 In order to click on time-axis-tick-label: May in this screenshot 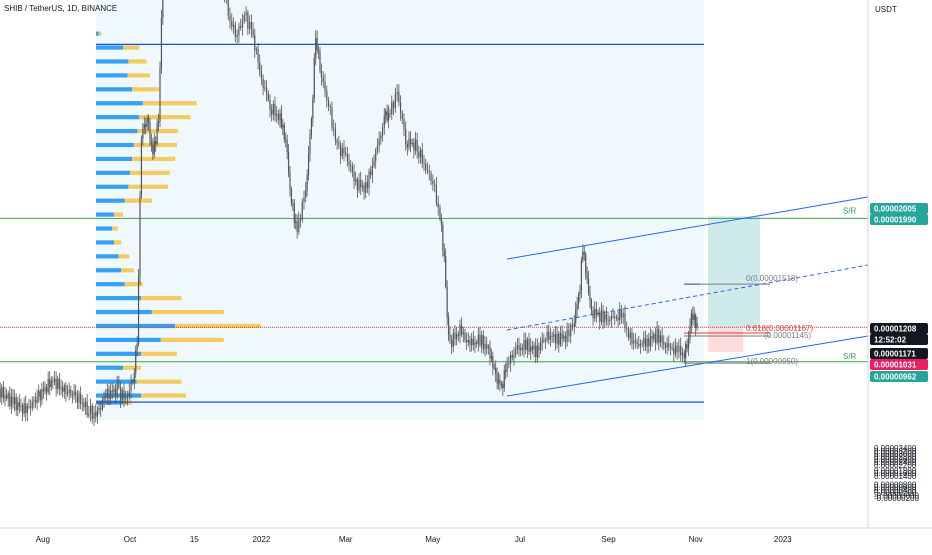, I will do `click(432, 539)`.